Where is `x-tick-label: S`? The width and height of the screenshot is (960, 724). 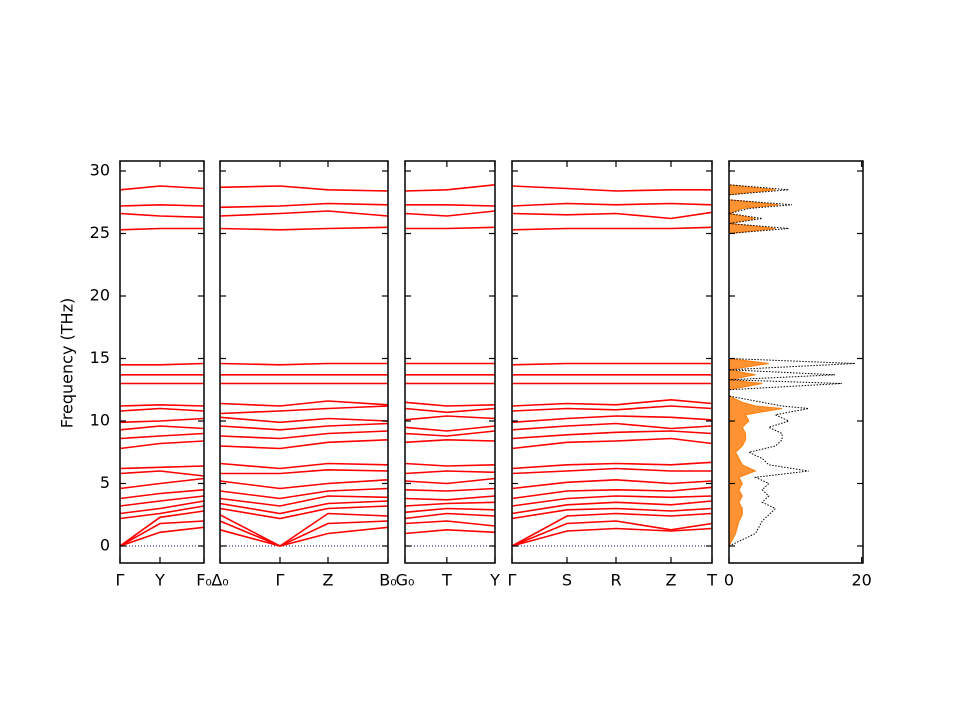 x-tick-label: S is located at coordinates (567, 580).